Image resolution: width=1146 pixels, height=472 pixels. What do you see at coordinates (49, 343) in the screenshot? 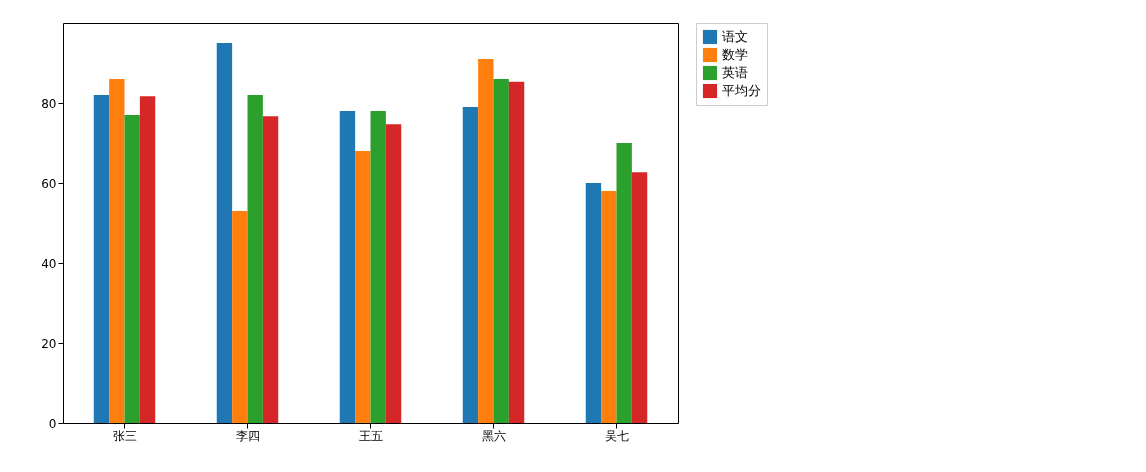
I see `y-tick-label: 20` at bounding box center [49, 343].